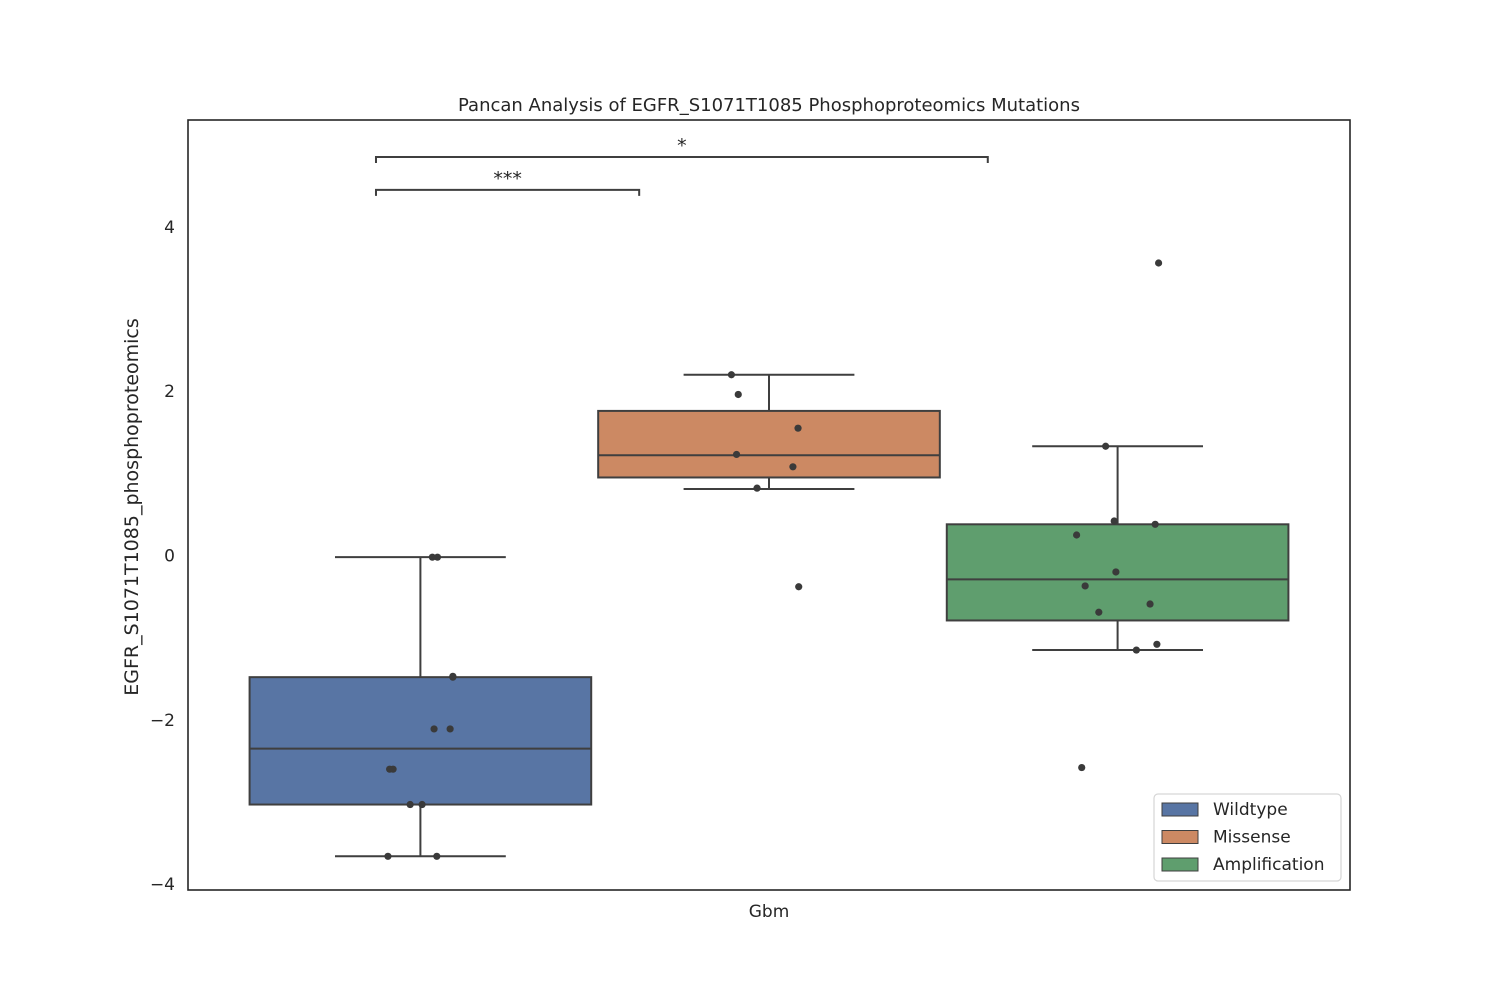 This screenshot has width=1500, height=1000. Describe the element at coordinates (169, 557) in the screenshot. I see `y-tick-label: 0` at that location.